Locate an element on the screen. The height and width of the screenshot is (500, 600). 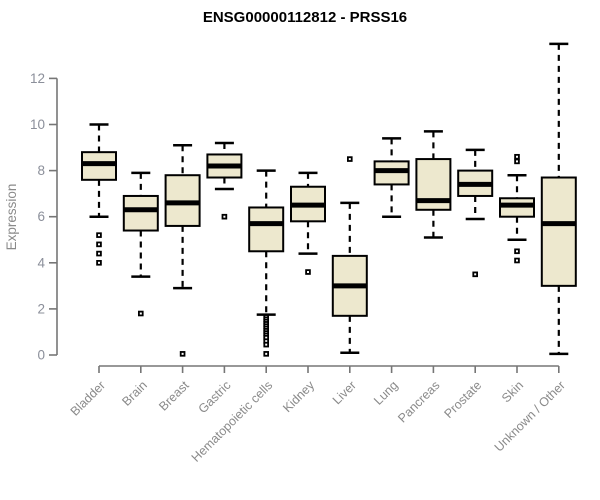
x-tick-label: Liver is located at coordinates (344, 392).